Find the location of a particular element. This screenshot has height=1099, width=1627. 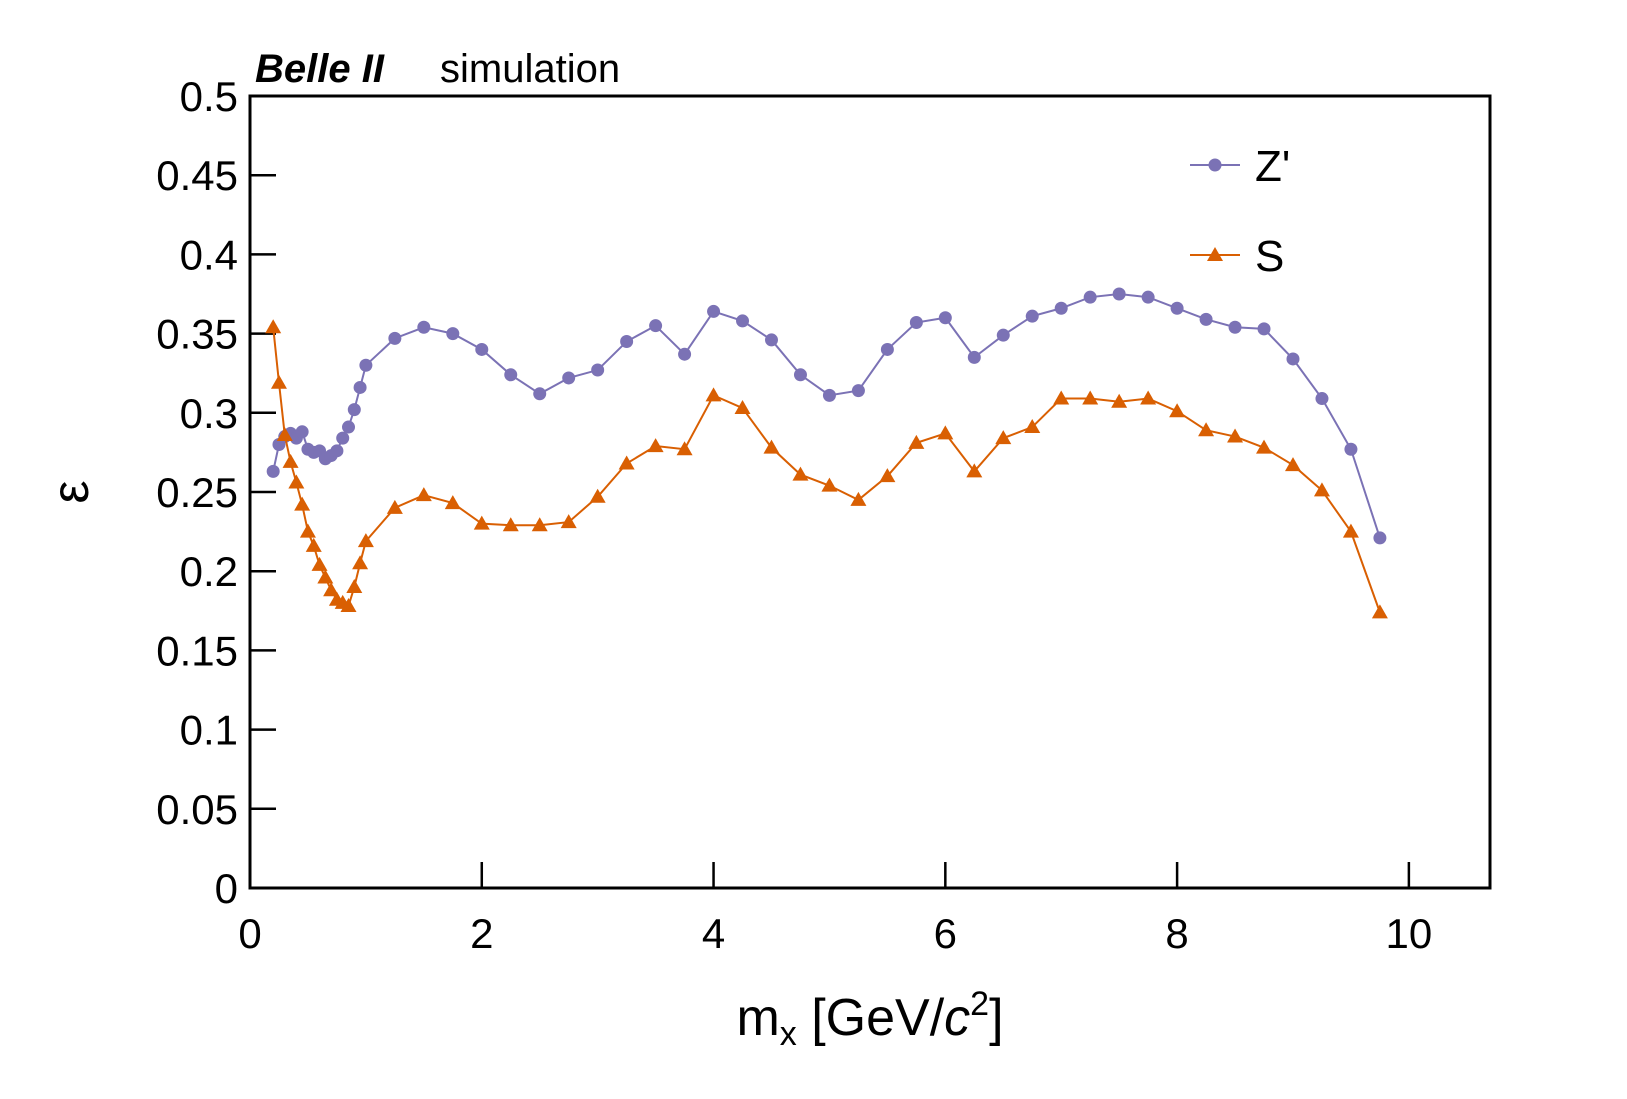

y-tick-label: 0.25 is located at coordinates (197, 492).